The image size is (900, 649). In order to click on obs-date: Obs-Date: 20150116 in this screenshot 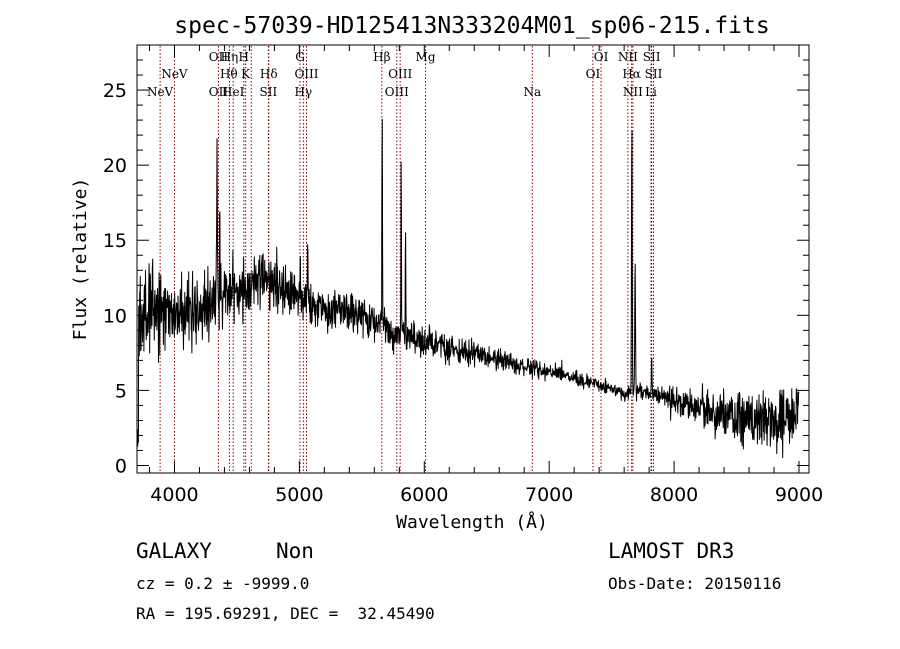, I will do `click(695, 583)`.